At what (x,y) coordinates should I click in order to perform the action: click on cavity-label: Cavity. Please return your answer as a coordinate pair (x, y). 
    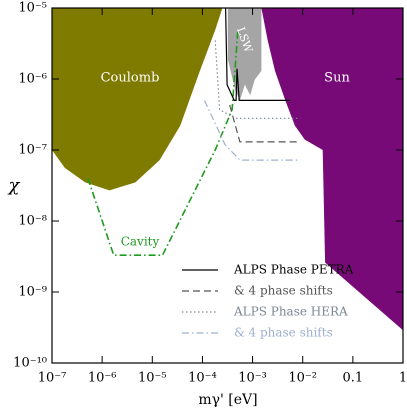
    Looking at the image, I should click on (140, 242).